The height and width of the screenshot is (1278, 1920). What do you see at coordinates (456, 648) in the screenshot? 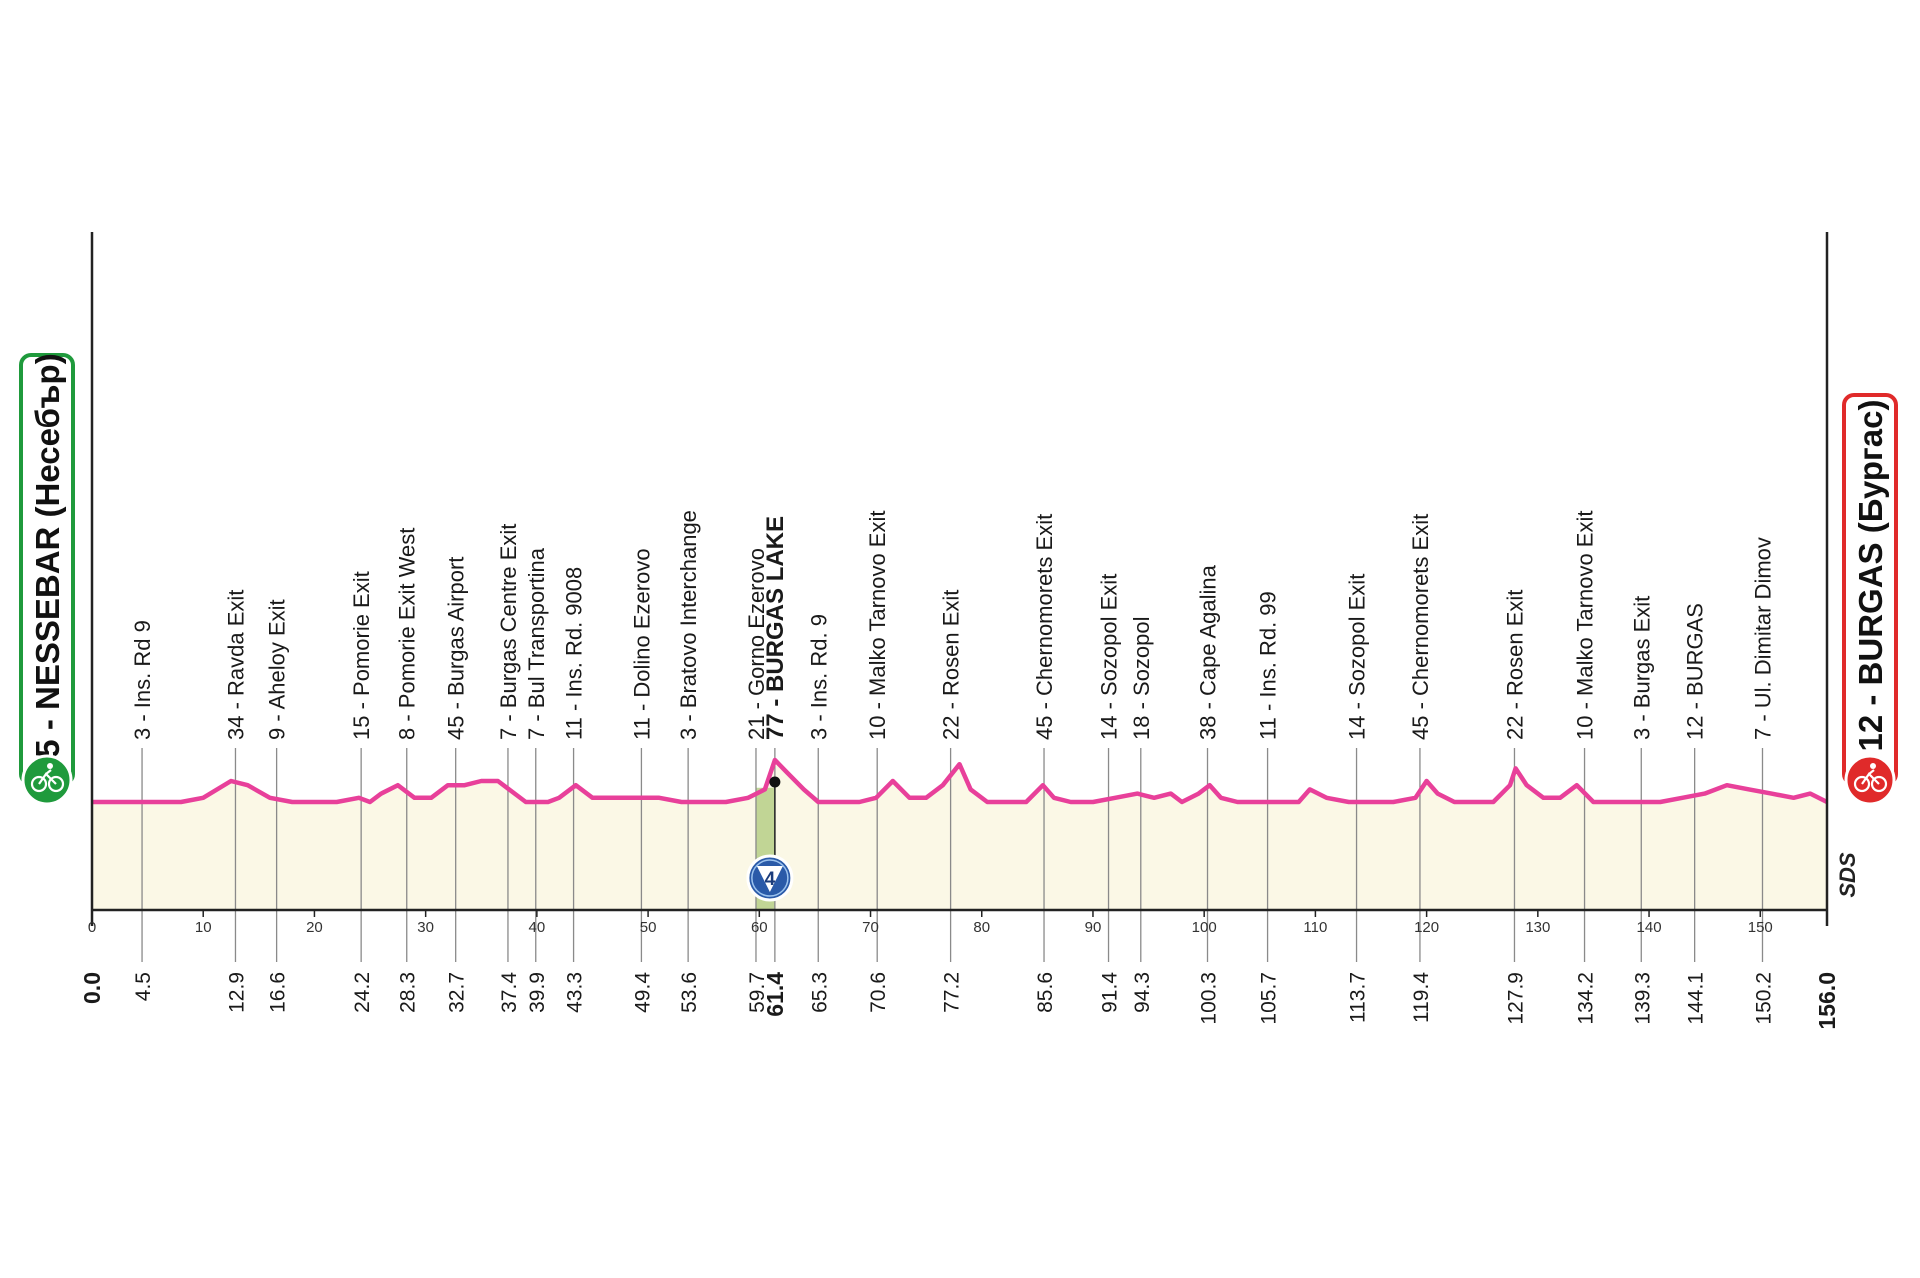
I see `waypoint-label: 45 - Burgas Airport` at bounding box center [456, 648].